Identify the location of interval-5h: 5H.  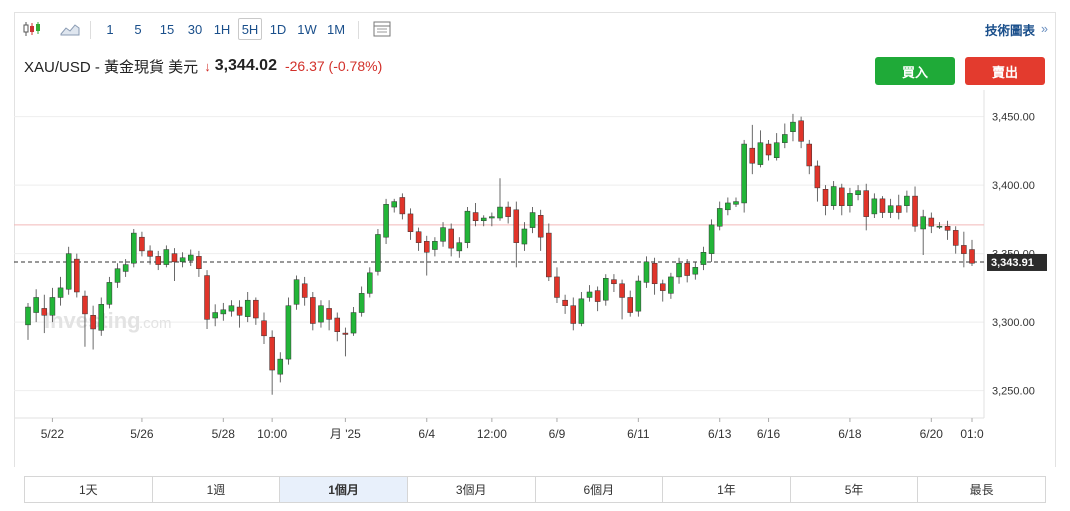
(250, 29).